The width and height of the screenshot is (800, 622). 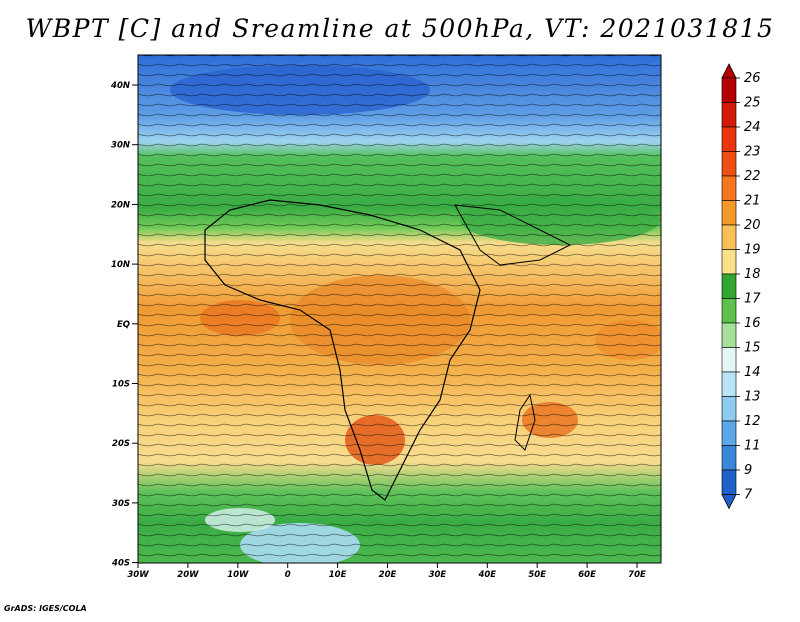 What do you see at coordinates (752, 176) in the screenshot?
I see `colorbar-label: 22` at bounding box center [752, 176].